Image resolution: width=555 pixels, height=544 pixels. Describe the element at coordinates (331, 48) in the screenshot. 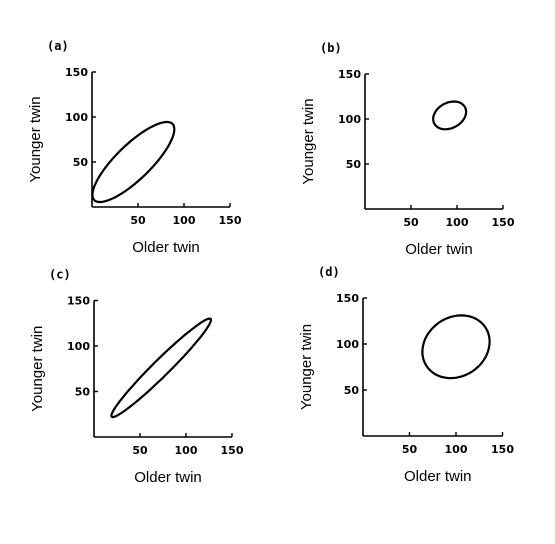

I see `panel-label: (b)` at that location.